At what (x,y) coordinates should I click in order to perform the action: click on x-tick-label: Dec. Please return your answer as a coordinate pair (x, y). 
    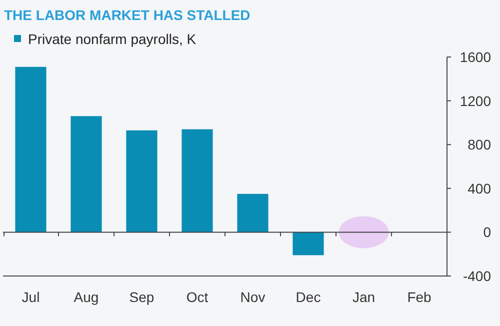
    Looking at the image, I should click on (308, 297).